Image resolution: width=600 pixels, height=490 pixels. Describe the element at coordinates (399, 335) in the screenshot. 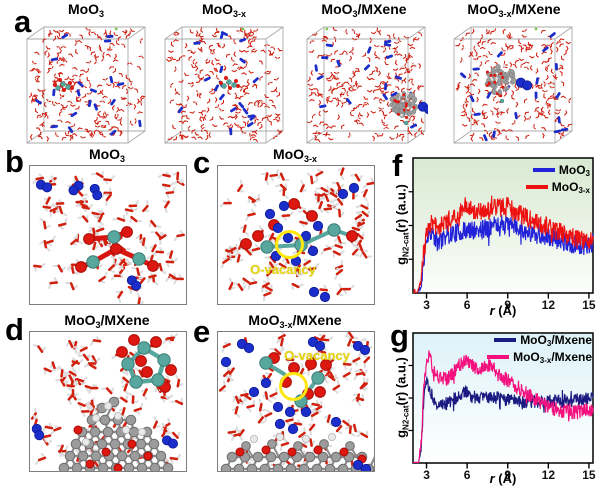

I see `panel-letter-g: g` at that location.